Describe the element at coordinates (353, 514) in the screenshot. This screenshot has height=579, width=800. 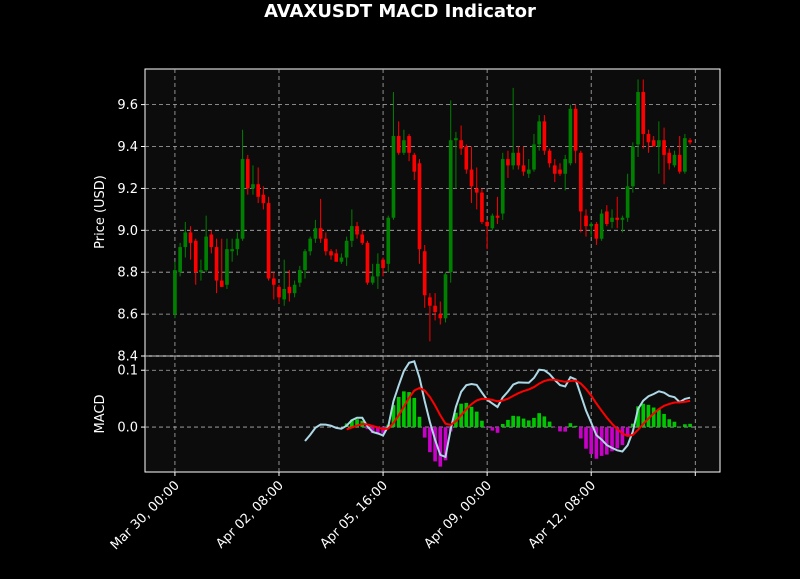
I see `x-tick-label: Apr 05, 16:00` at that location.